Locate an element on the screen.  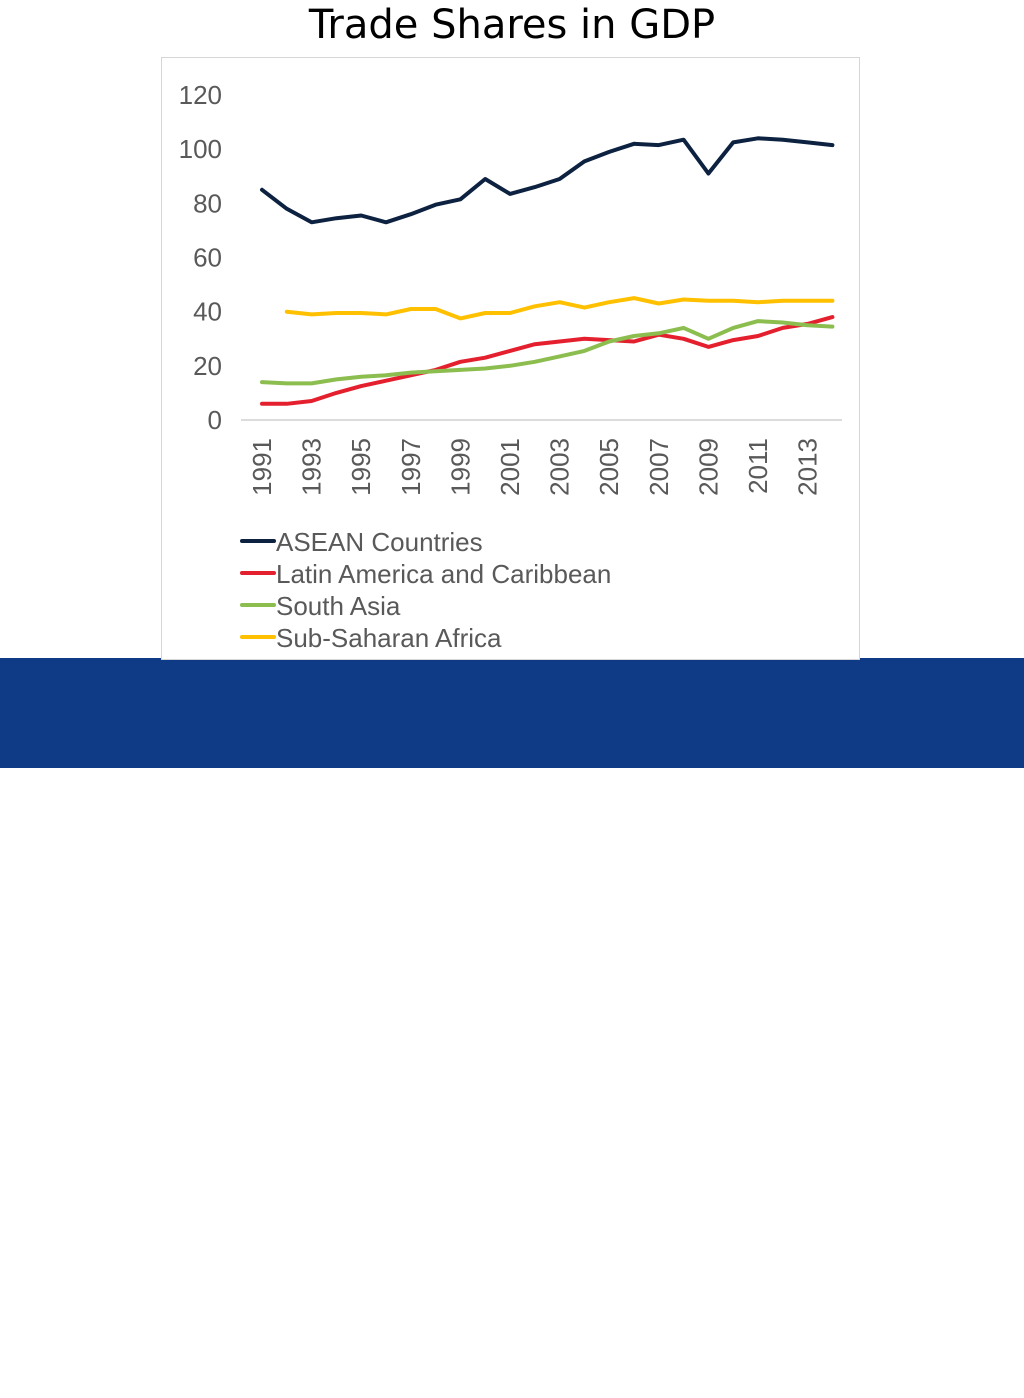
y-axis-ticks: 0 20 40 60 80 100 120 is located at coordinates (200, 257).